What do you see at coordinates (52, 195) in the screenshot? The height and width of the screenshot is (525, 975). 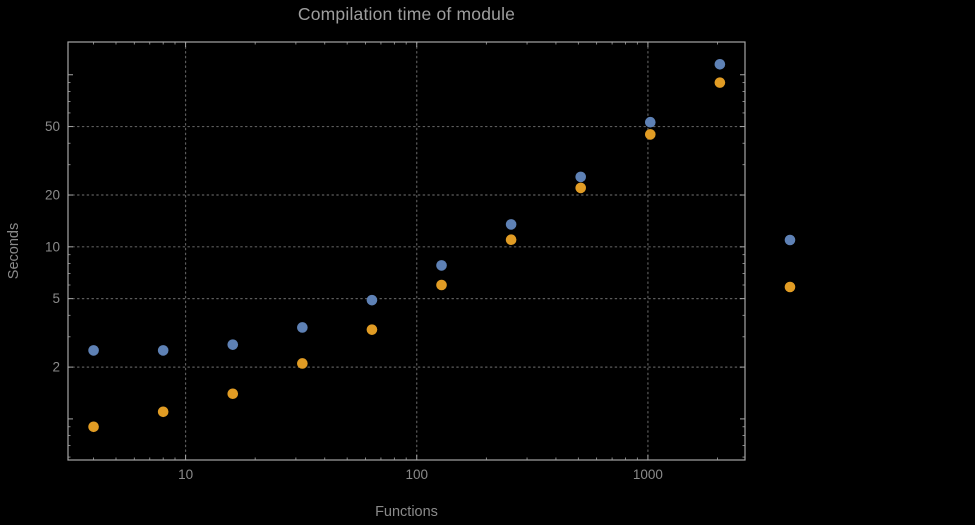 I see `y-tick-label-20: 20` at bounding box center [52, 195].